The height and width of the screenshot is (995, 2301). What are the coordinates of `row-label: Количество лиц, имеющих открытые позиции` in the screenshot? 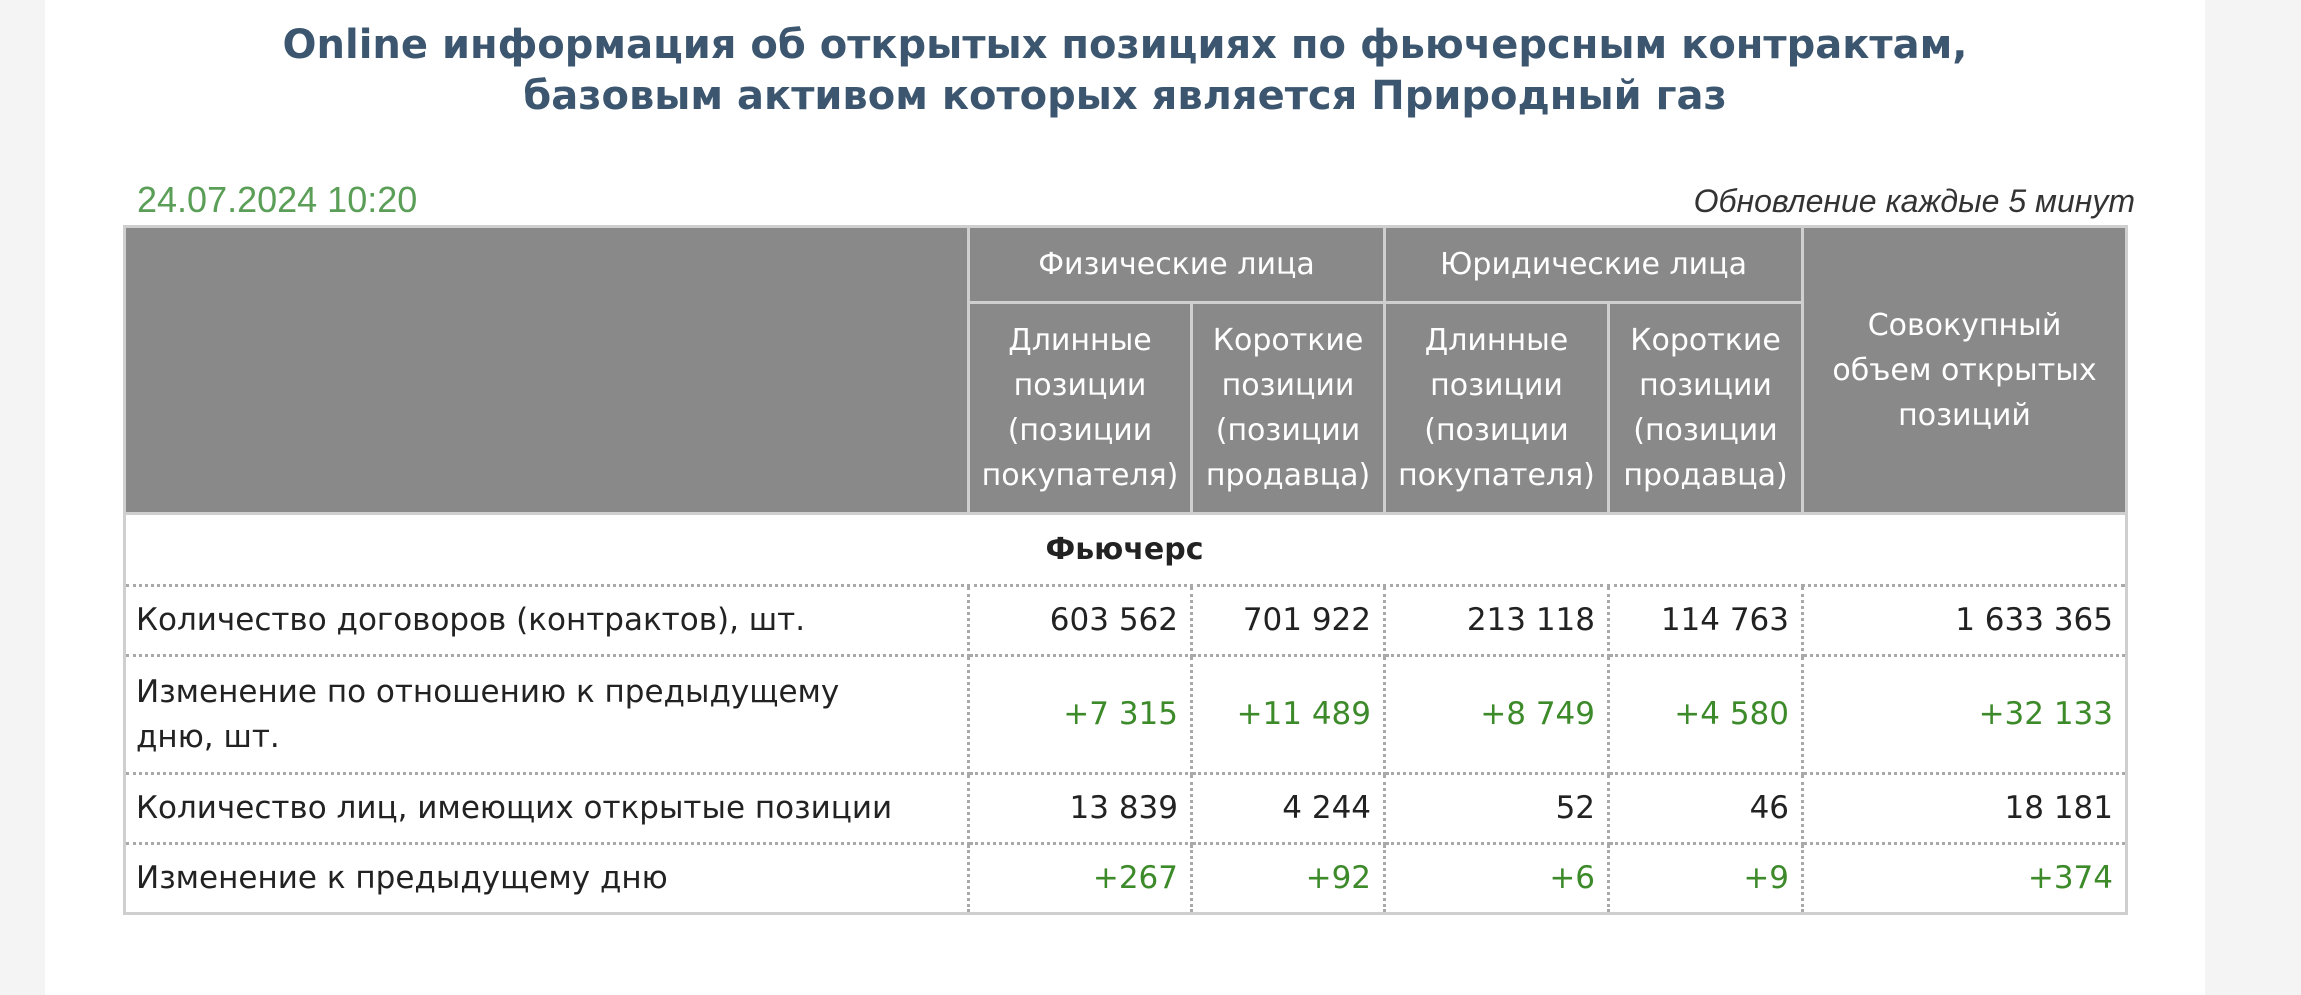 It's located at (546, 808).